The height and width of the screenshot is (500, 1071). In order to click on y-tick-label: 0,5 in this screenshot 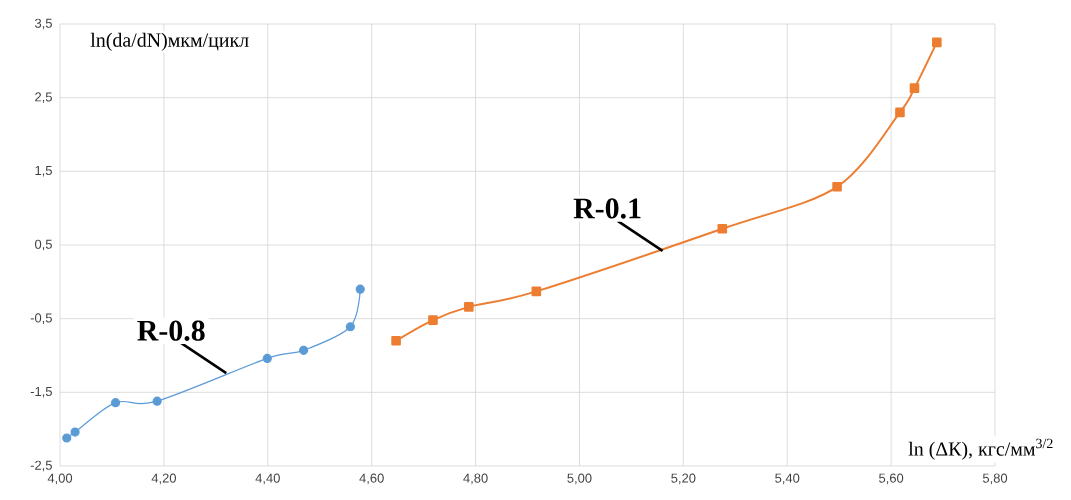, I will do `click(43, 245)`.